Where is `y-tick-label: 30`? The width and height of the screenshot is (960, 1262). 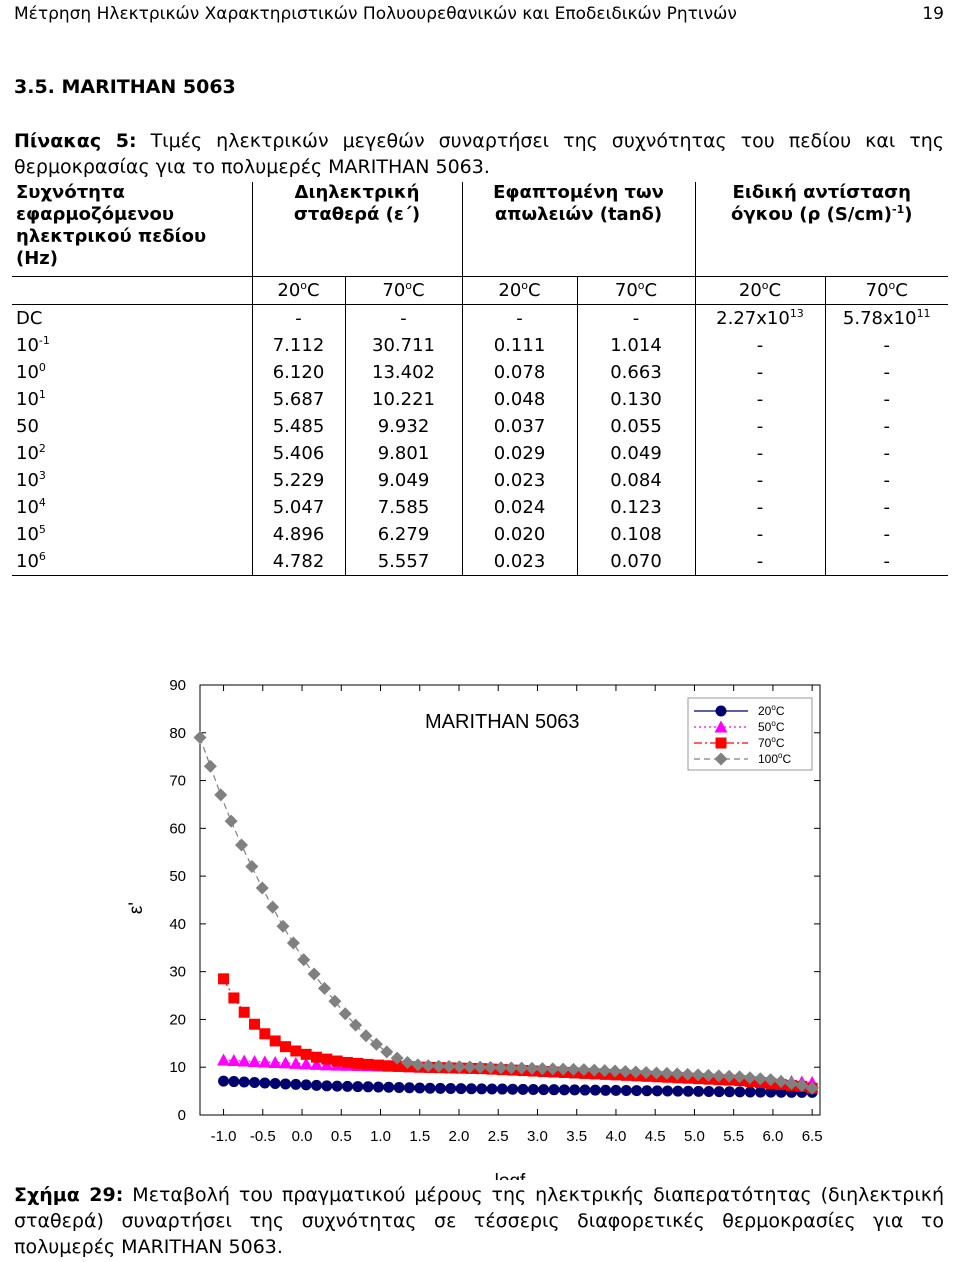
y-tick-label: 30 is located at coordinates (177, 972).